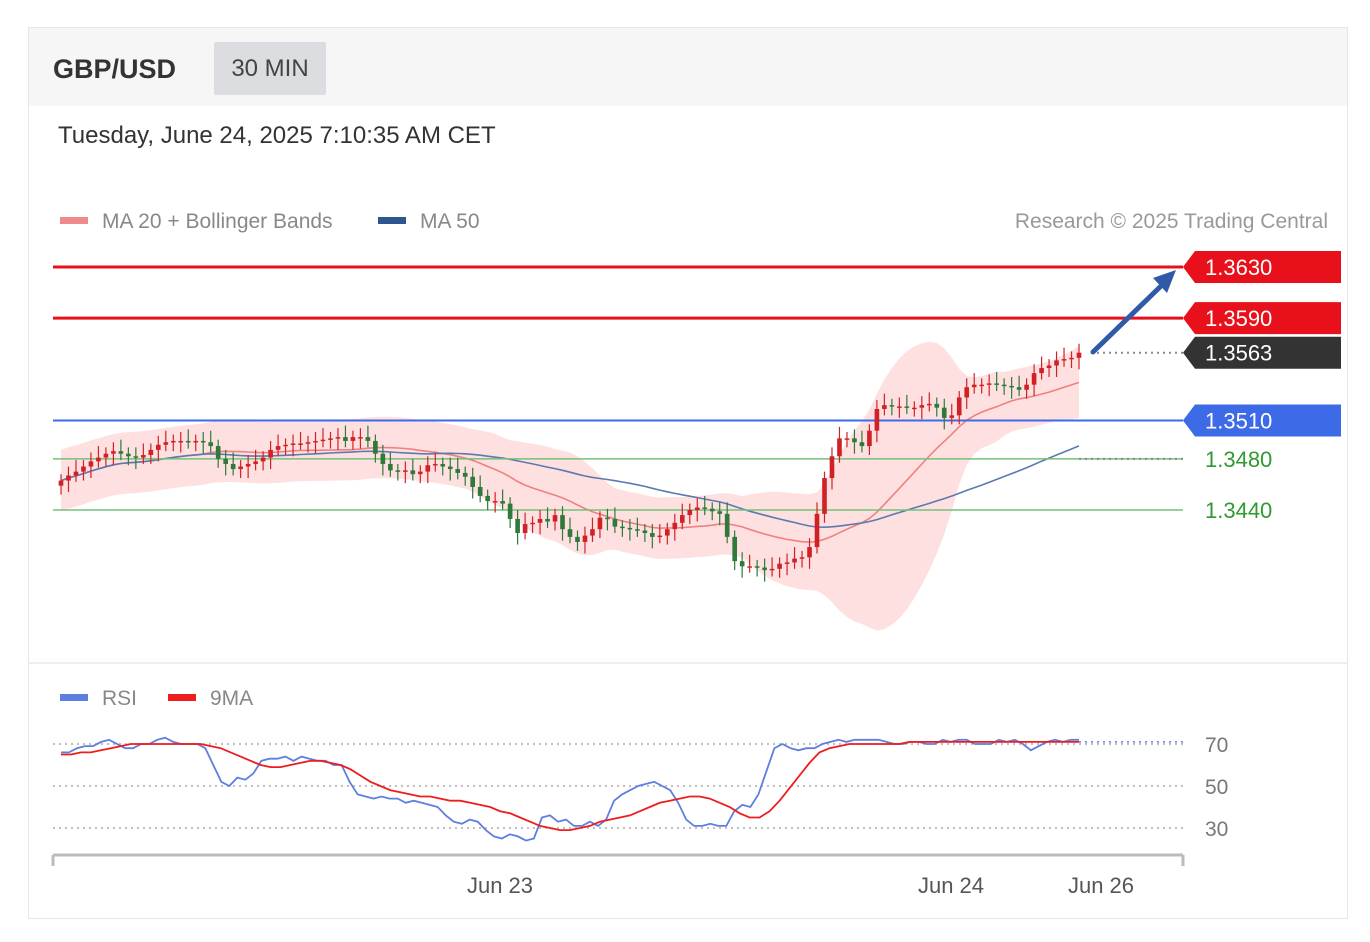  What do you see at coordinates (1164, 281) in the screenshot?
I see `target-arrow-head` at bounding box center [1164, 281].